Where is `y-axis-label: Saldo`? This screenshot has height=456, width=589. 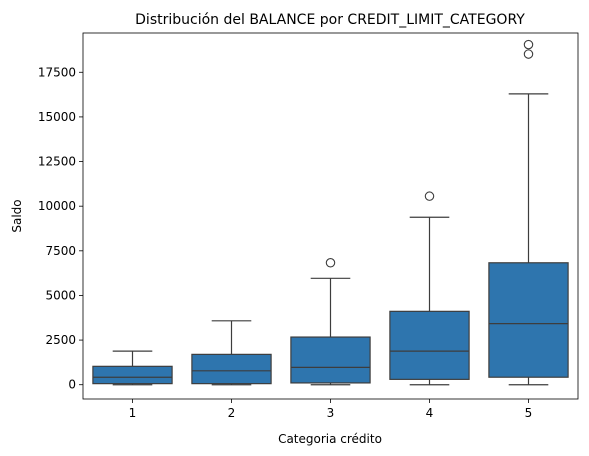 y-axis-label: Saldo is located at coordinates (17, 215).